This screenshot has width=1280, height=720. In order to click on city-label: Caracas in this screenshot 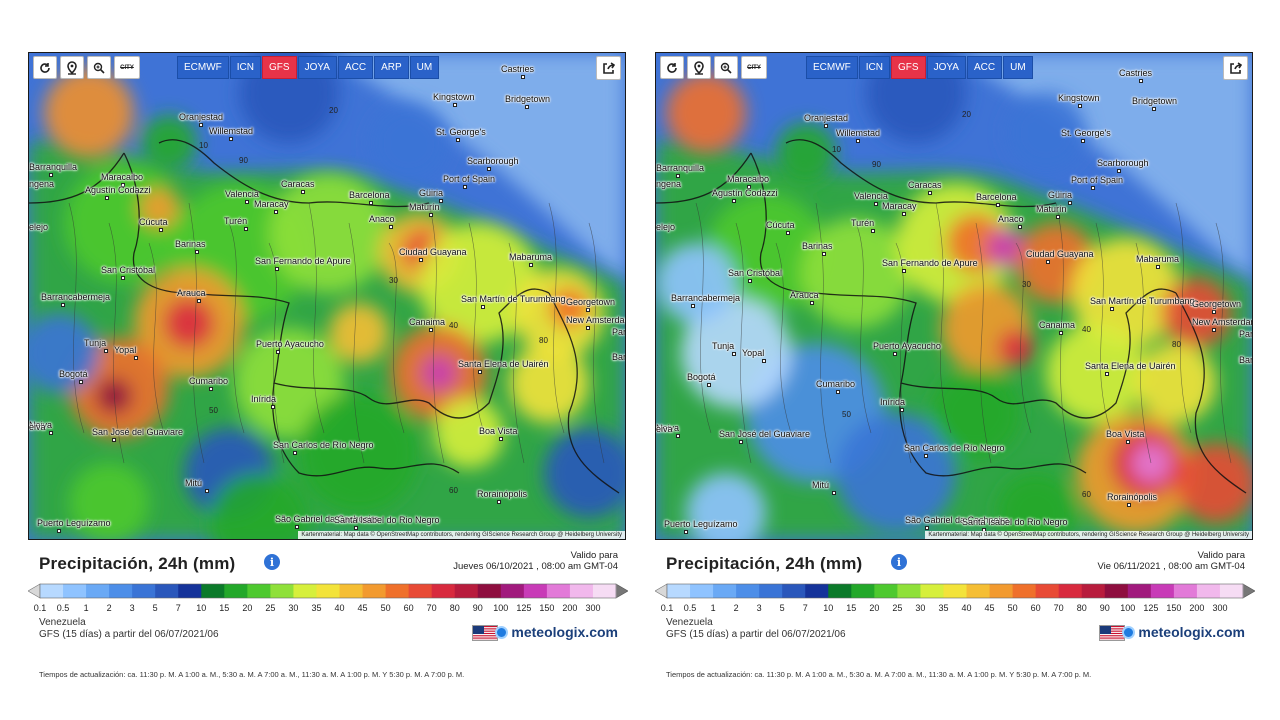, I will do `click(298, 184)`.